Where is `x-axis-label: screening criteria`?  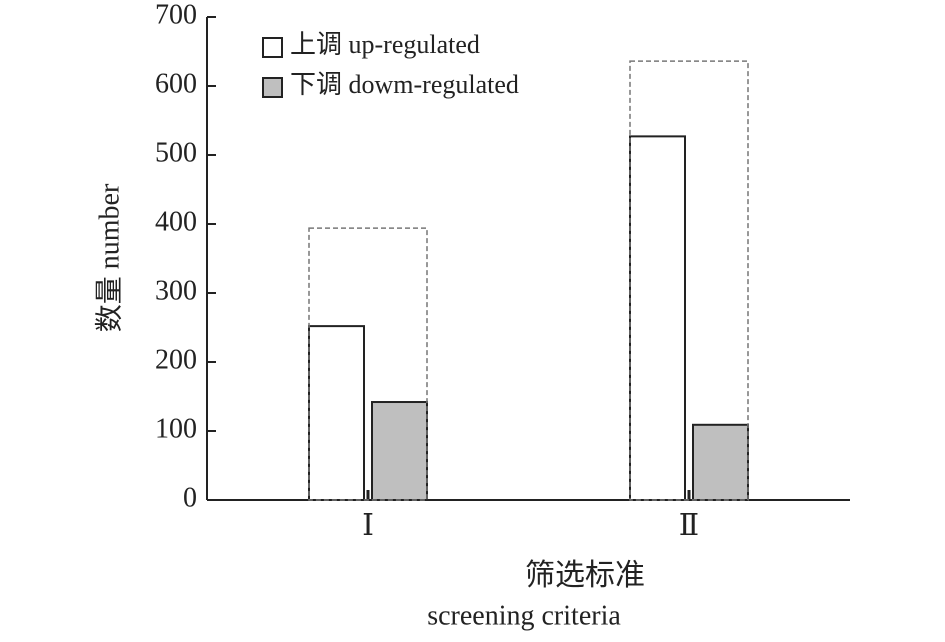 x-axis-label: screening criteria is located at coordinates (524, 615).